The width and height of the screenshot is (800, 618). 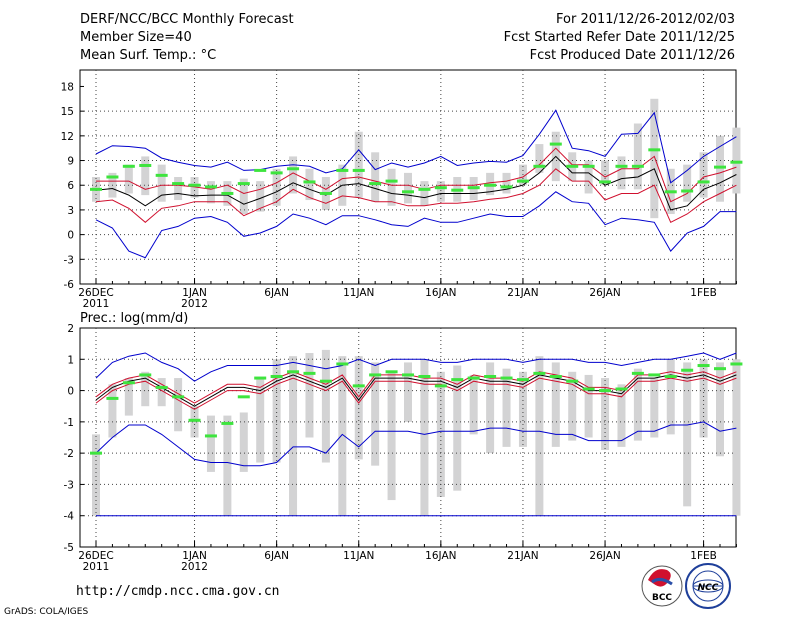 What do you see at coordinates (619, 37) in the screenshot?
I see `forecast-started-date: Fcst Started Refer Date 2011/12/25` at bounding box center [619, 37].